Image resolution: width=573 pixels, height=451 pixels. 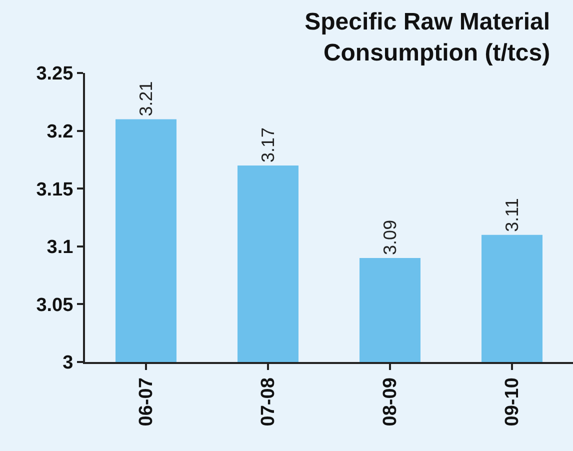 What do you see at coordinates (68, 363) in the screenshot?
I see `y-tick-label: 3` at bounding box center [68, 363].